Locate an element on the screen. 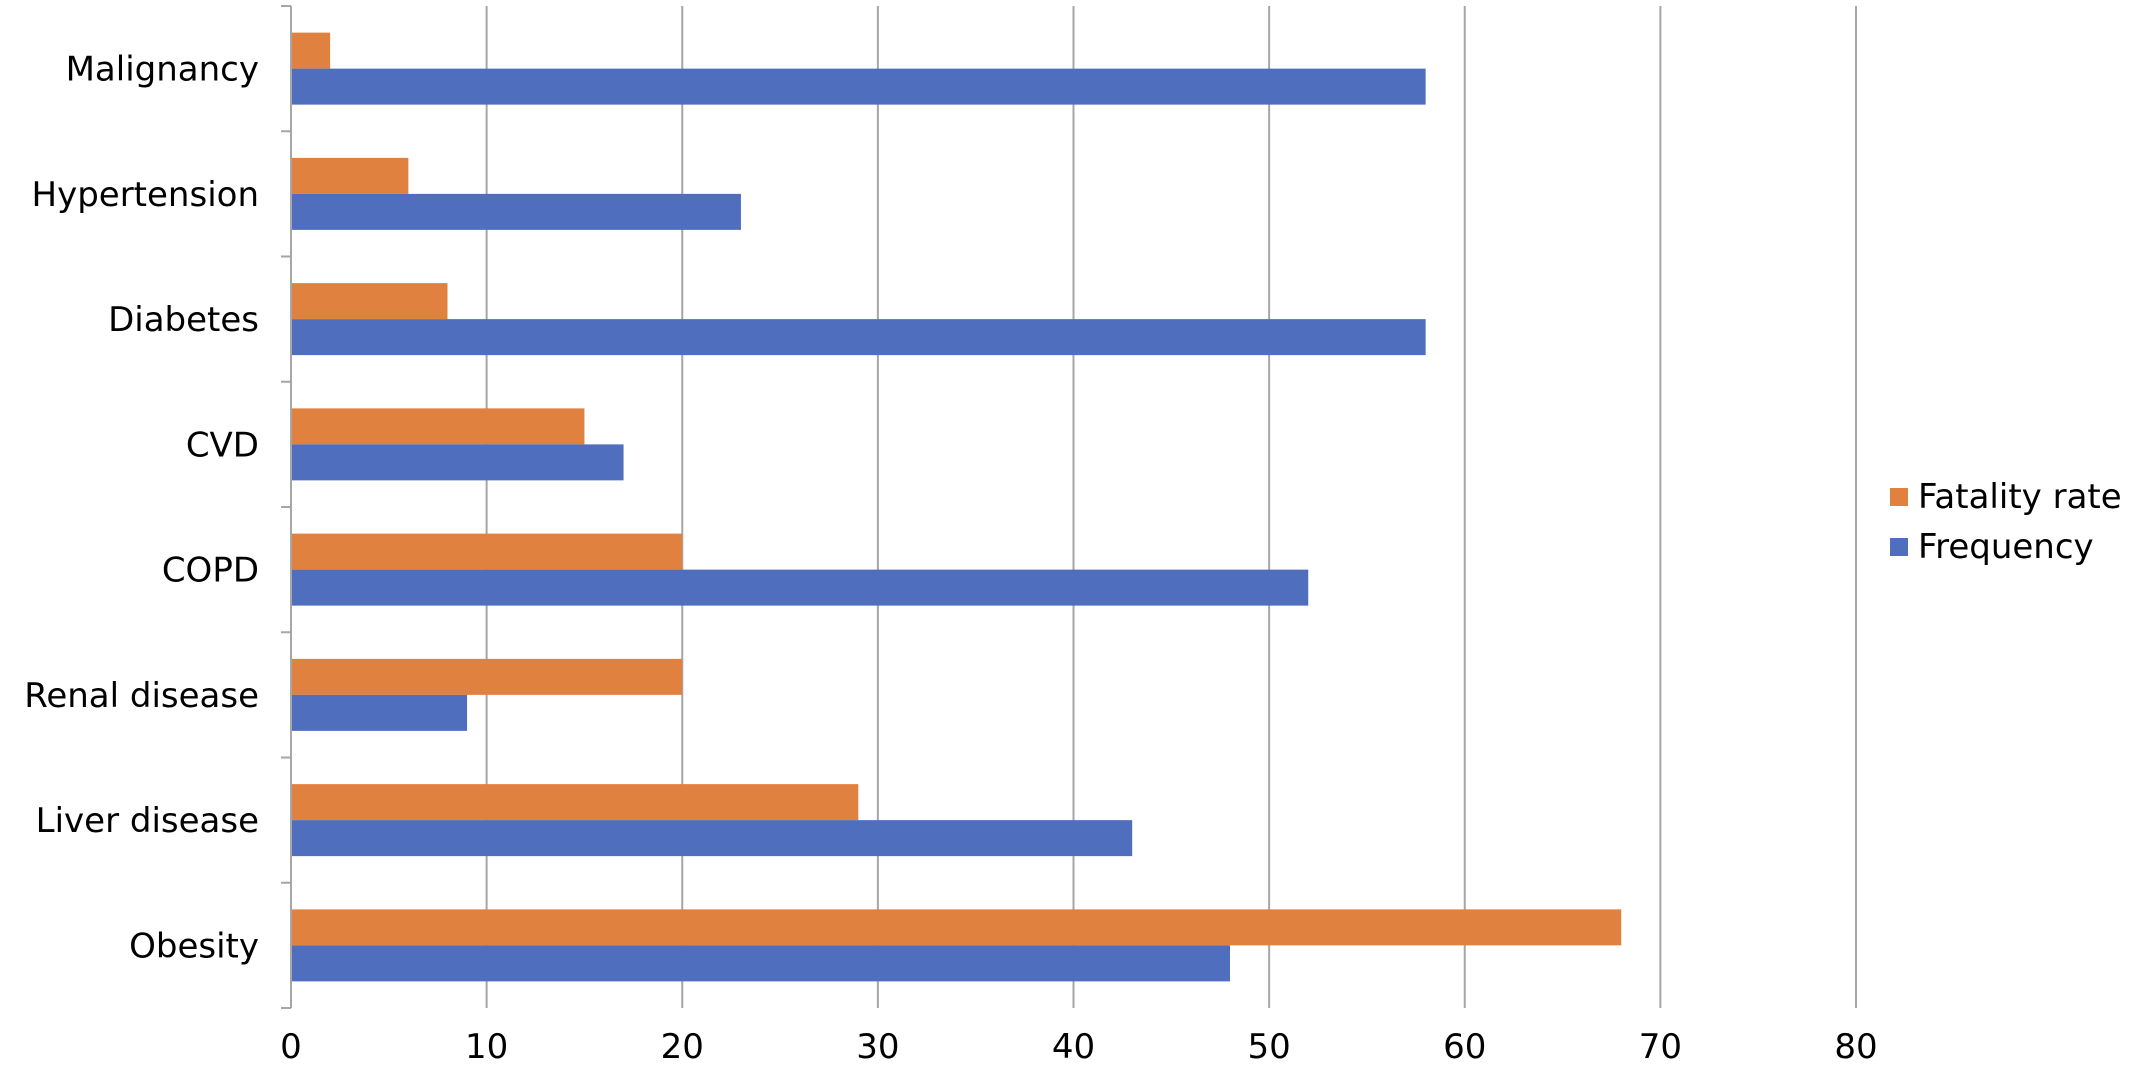  bar-frequency-copd is located at coordinates (800, 587).